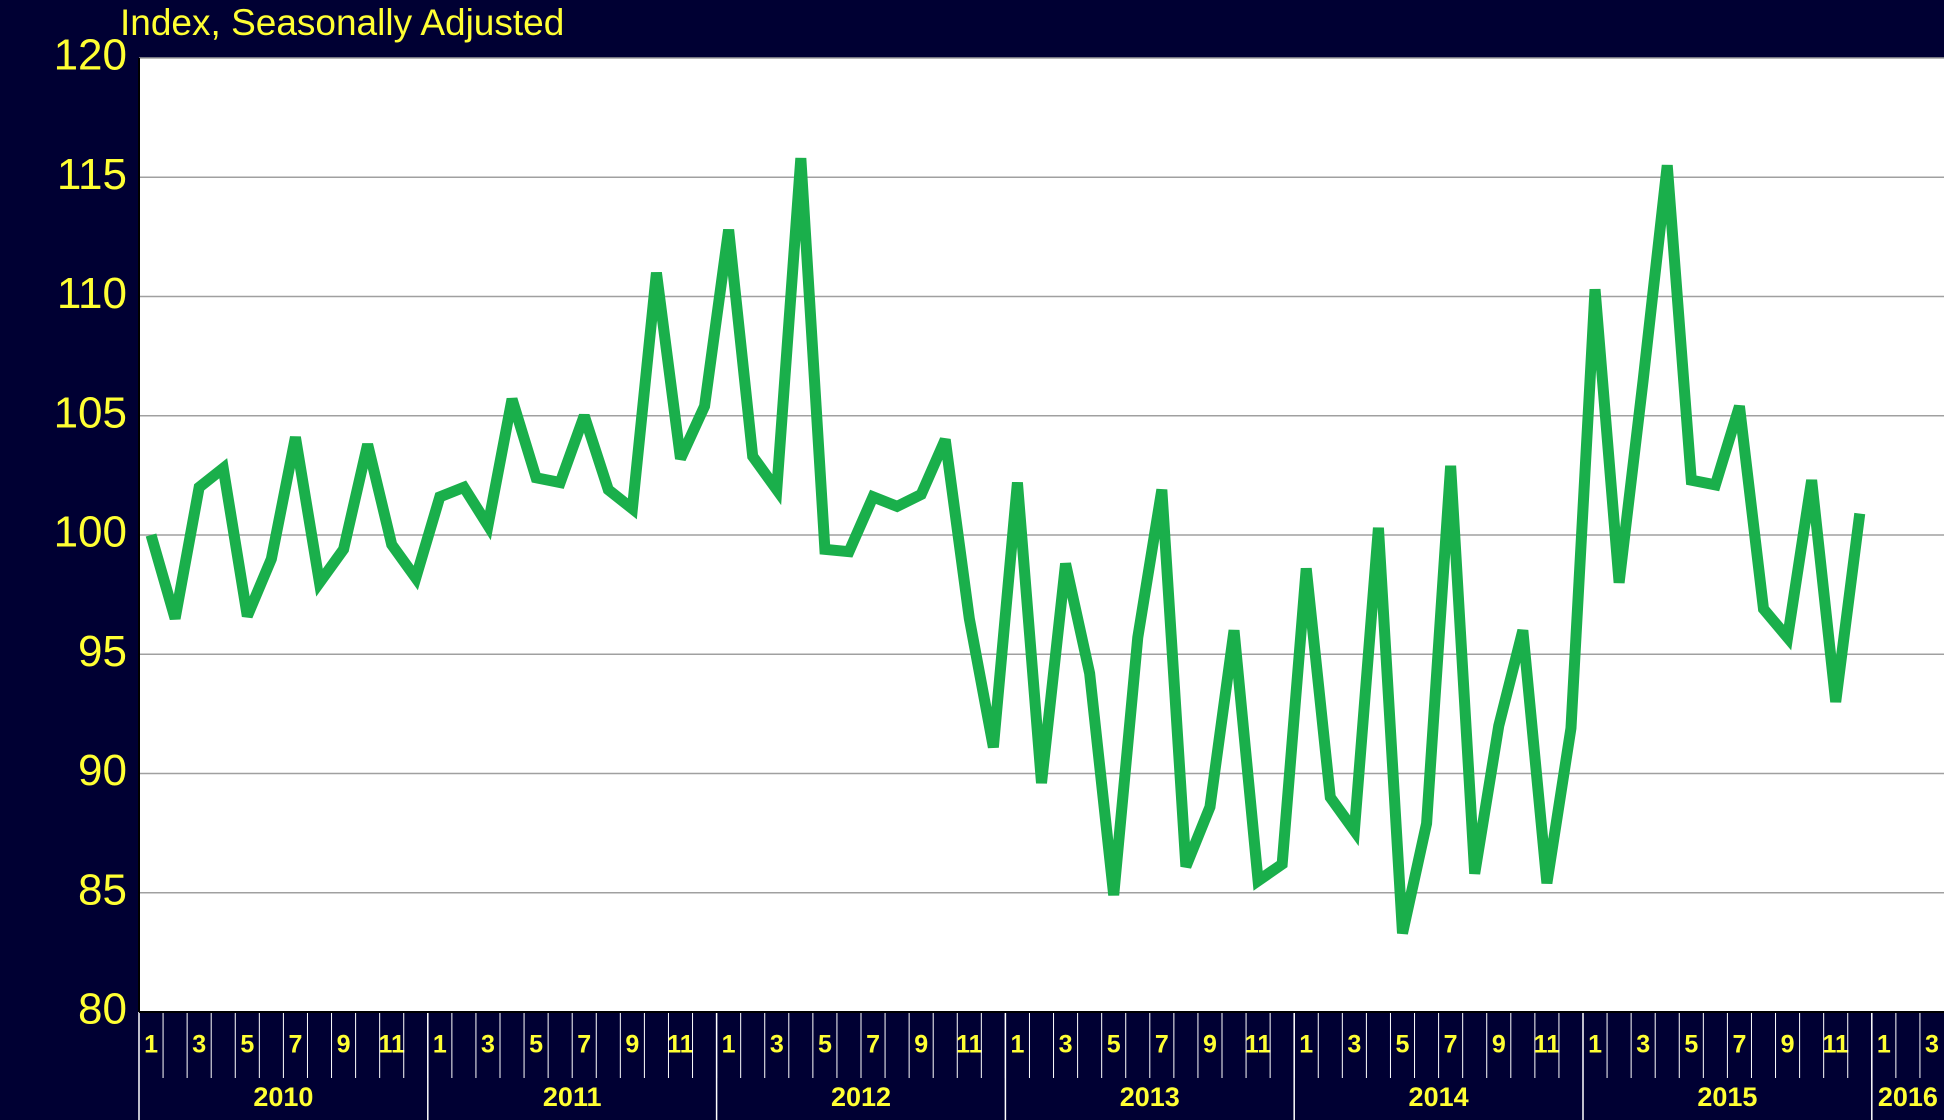  I want to click on y-tick-label: 110, so click(92, 293).